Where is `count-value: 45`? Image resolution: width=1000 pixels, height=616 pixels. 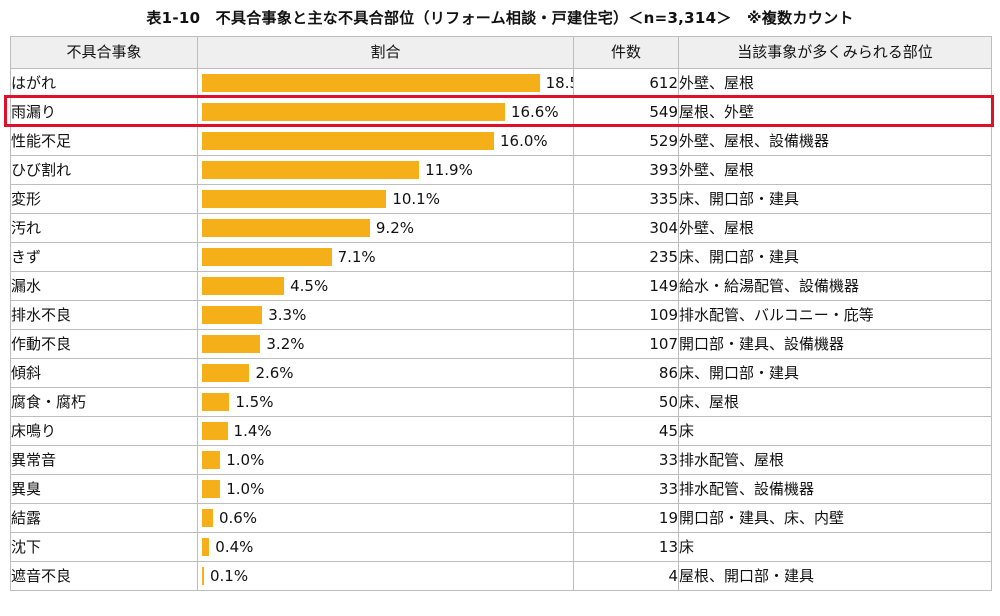 count-value: 45 is located at coordinates (626, 431).